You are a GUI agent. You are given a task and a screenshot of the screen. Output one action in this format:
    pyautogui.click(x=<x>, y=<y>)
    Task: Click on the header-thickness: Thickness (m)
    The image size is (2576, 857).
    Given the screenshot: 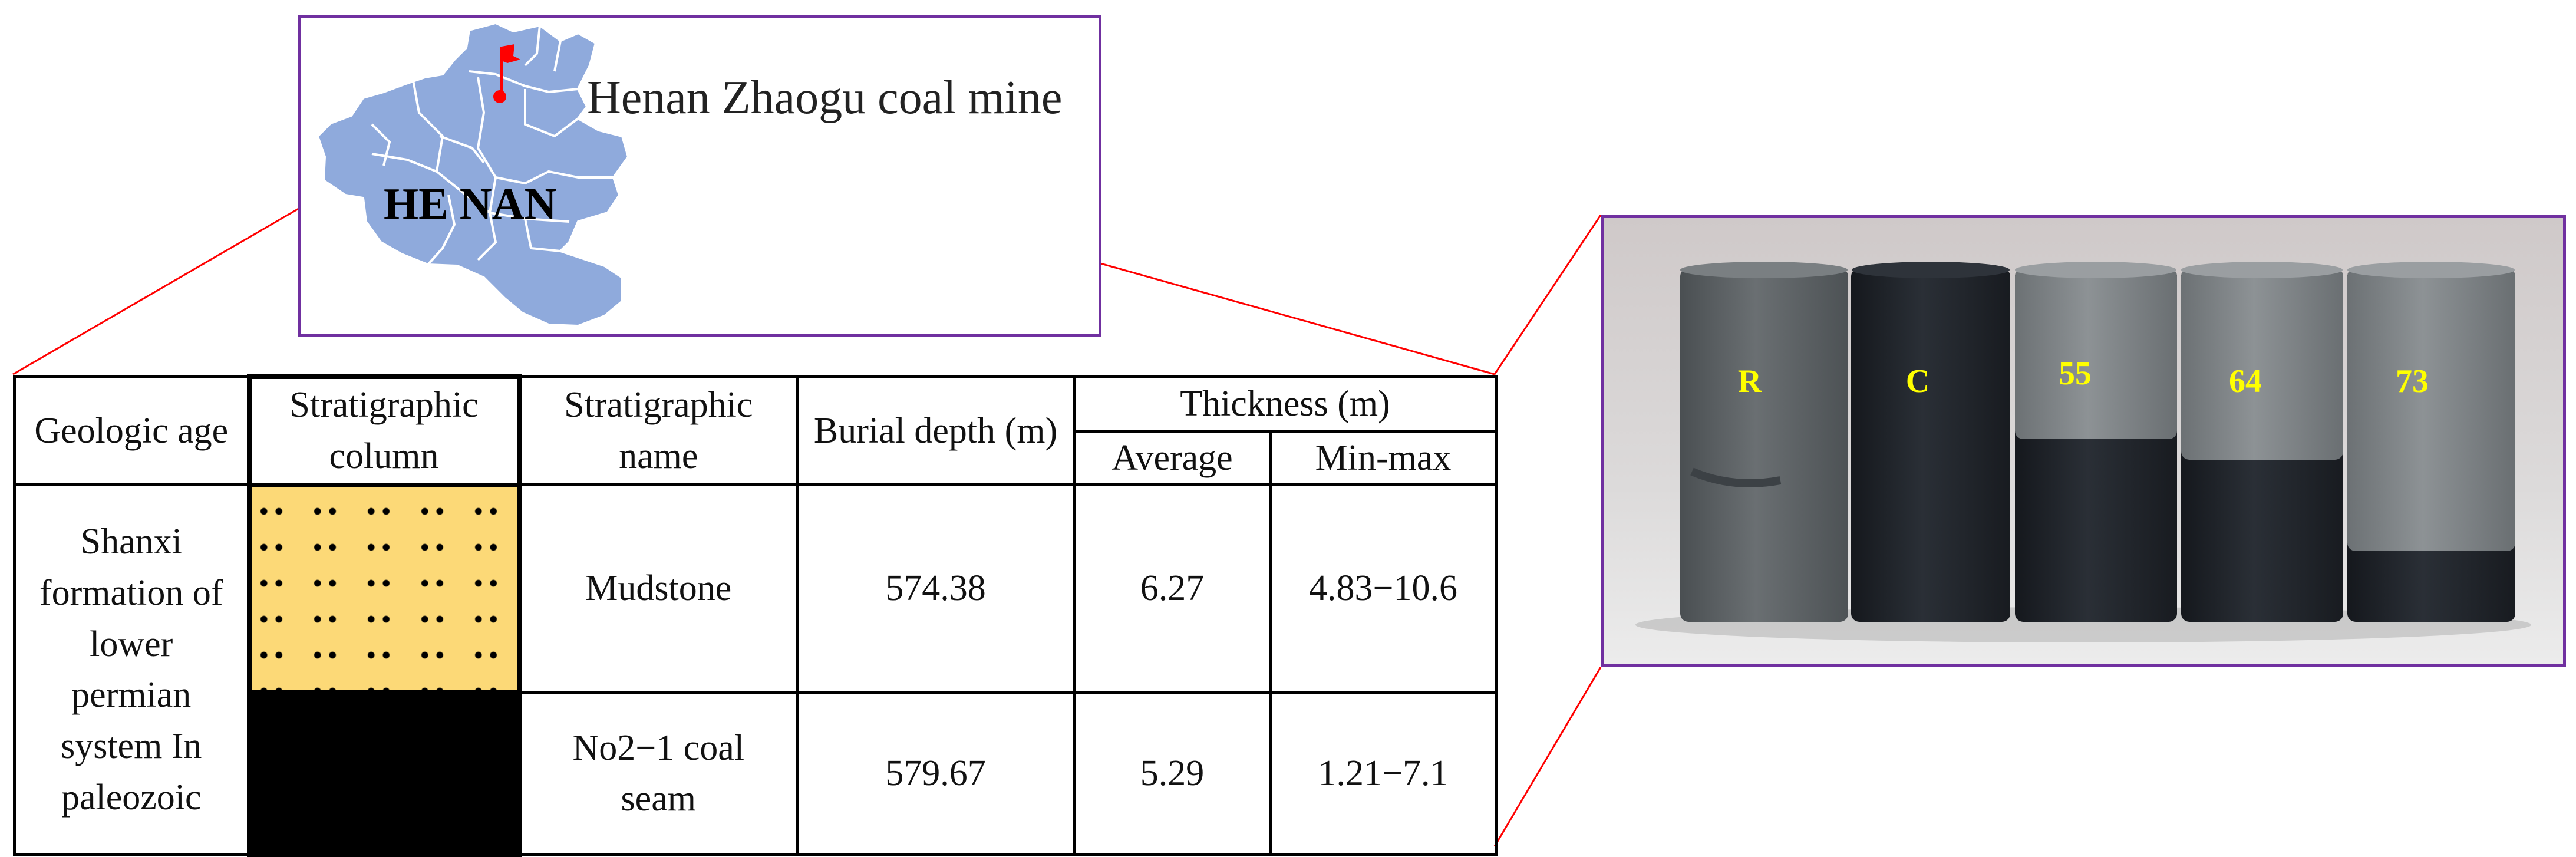 What is the action you would take?
    pyautogui.click(x=1285, y=404)
    